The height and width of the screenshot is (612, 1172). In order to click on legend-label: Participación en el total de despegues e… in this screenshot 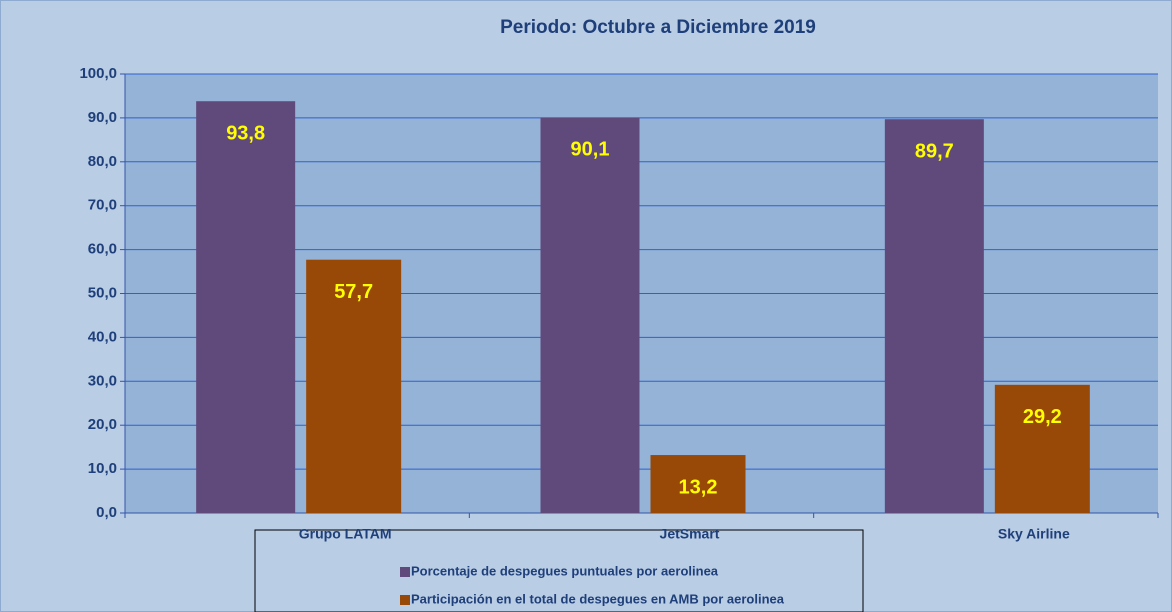, I will do `click(598, 598)`.